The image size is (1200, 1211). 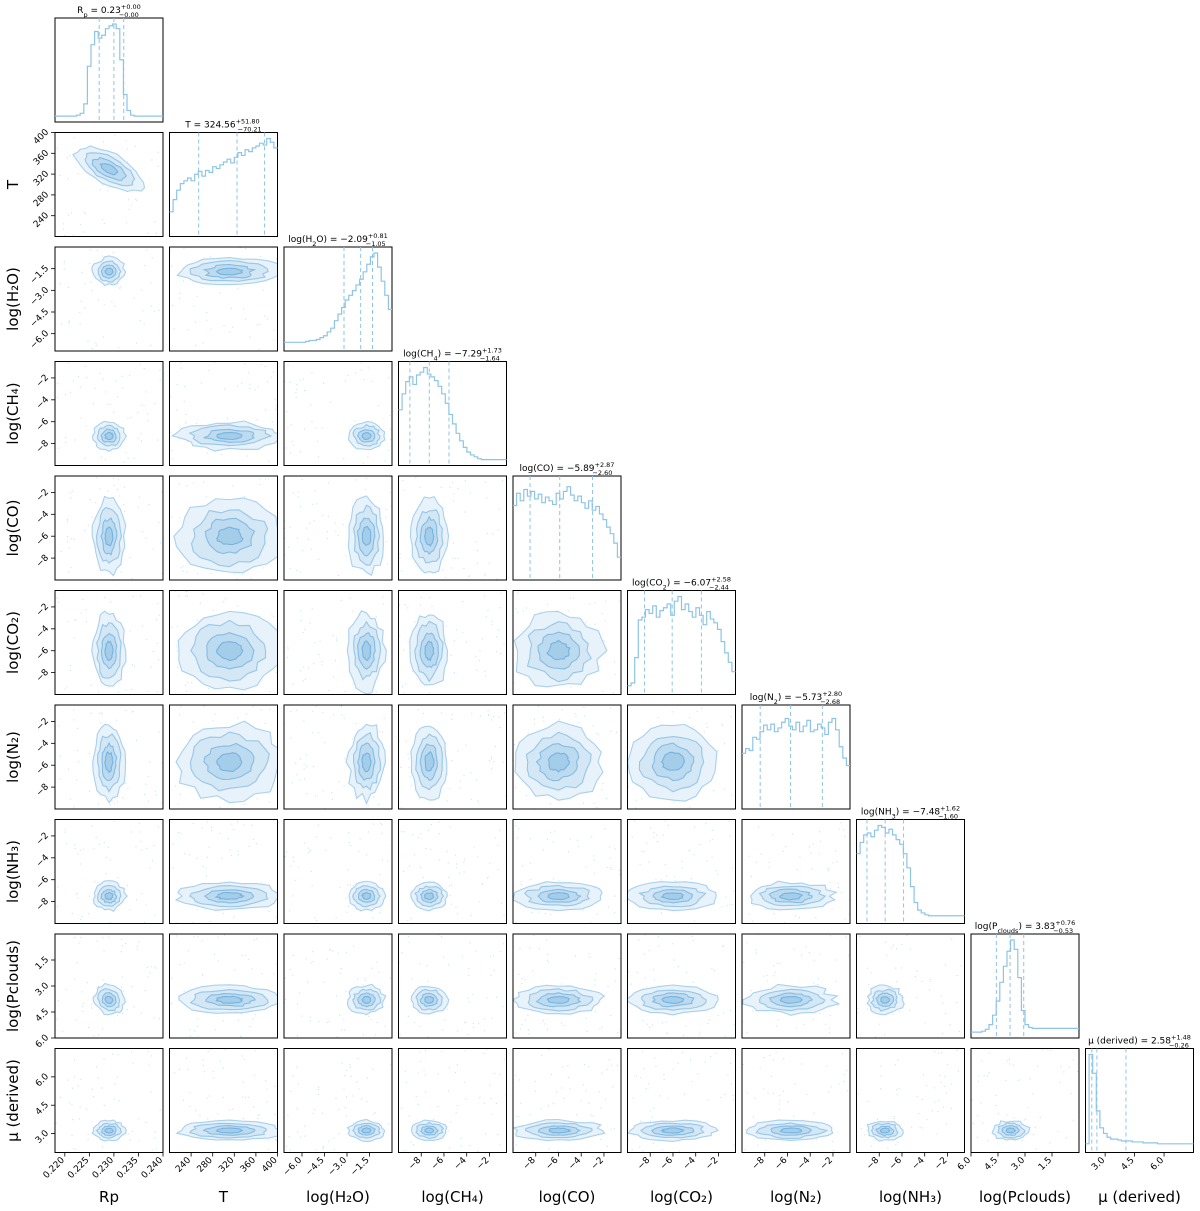 What do you see at coordinates (681, 986) in the screenshot?
I see `contour-panel-CO2-Pclouds` at bounding box center [681, 986].